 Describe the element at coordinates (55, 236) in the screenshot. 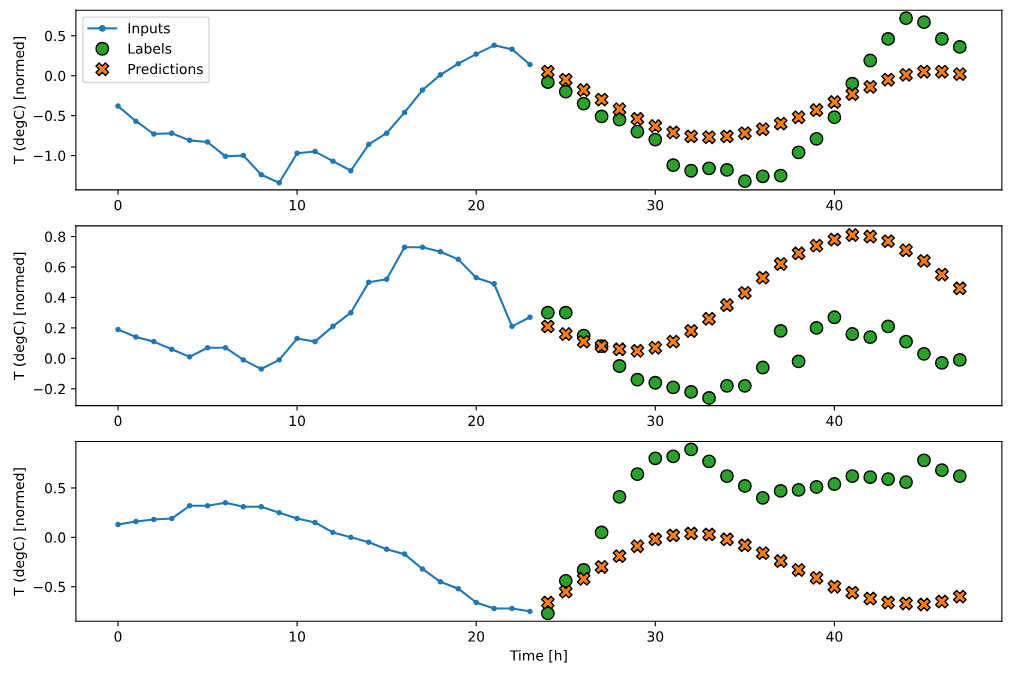

I see `y-tick-label: 0.8` at that location.